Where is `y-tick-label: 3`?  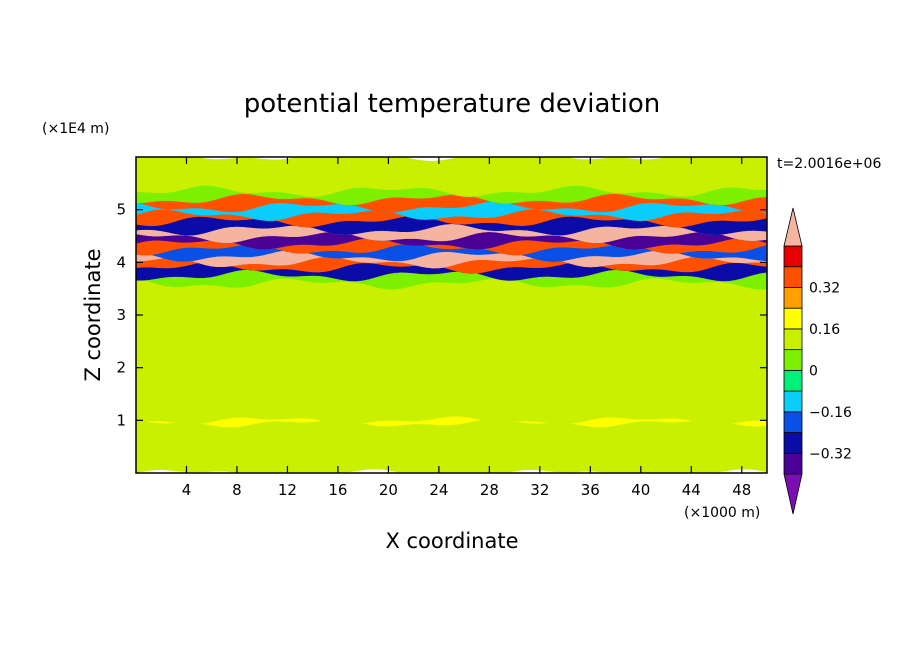
y-tick-label: 3 is located at coordinates (121, 315).